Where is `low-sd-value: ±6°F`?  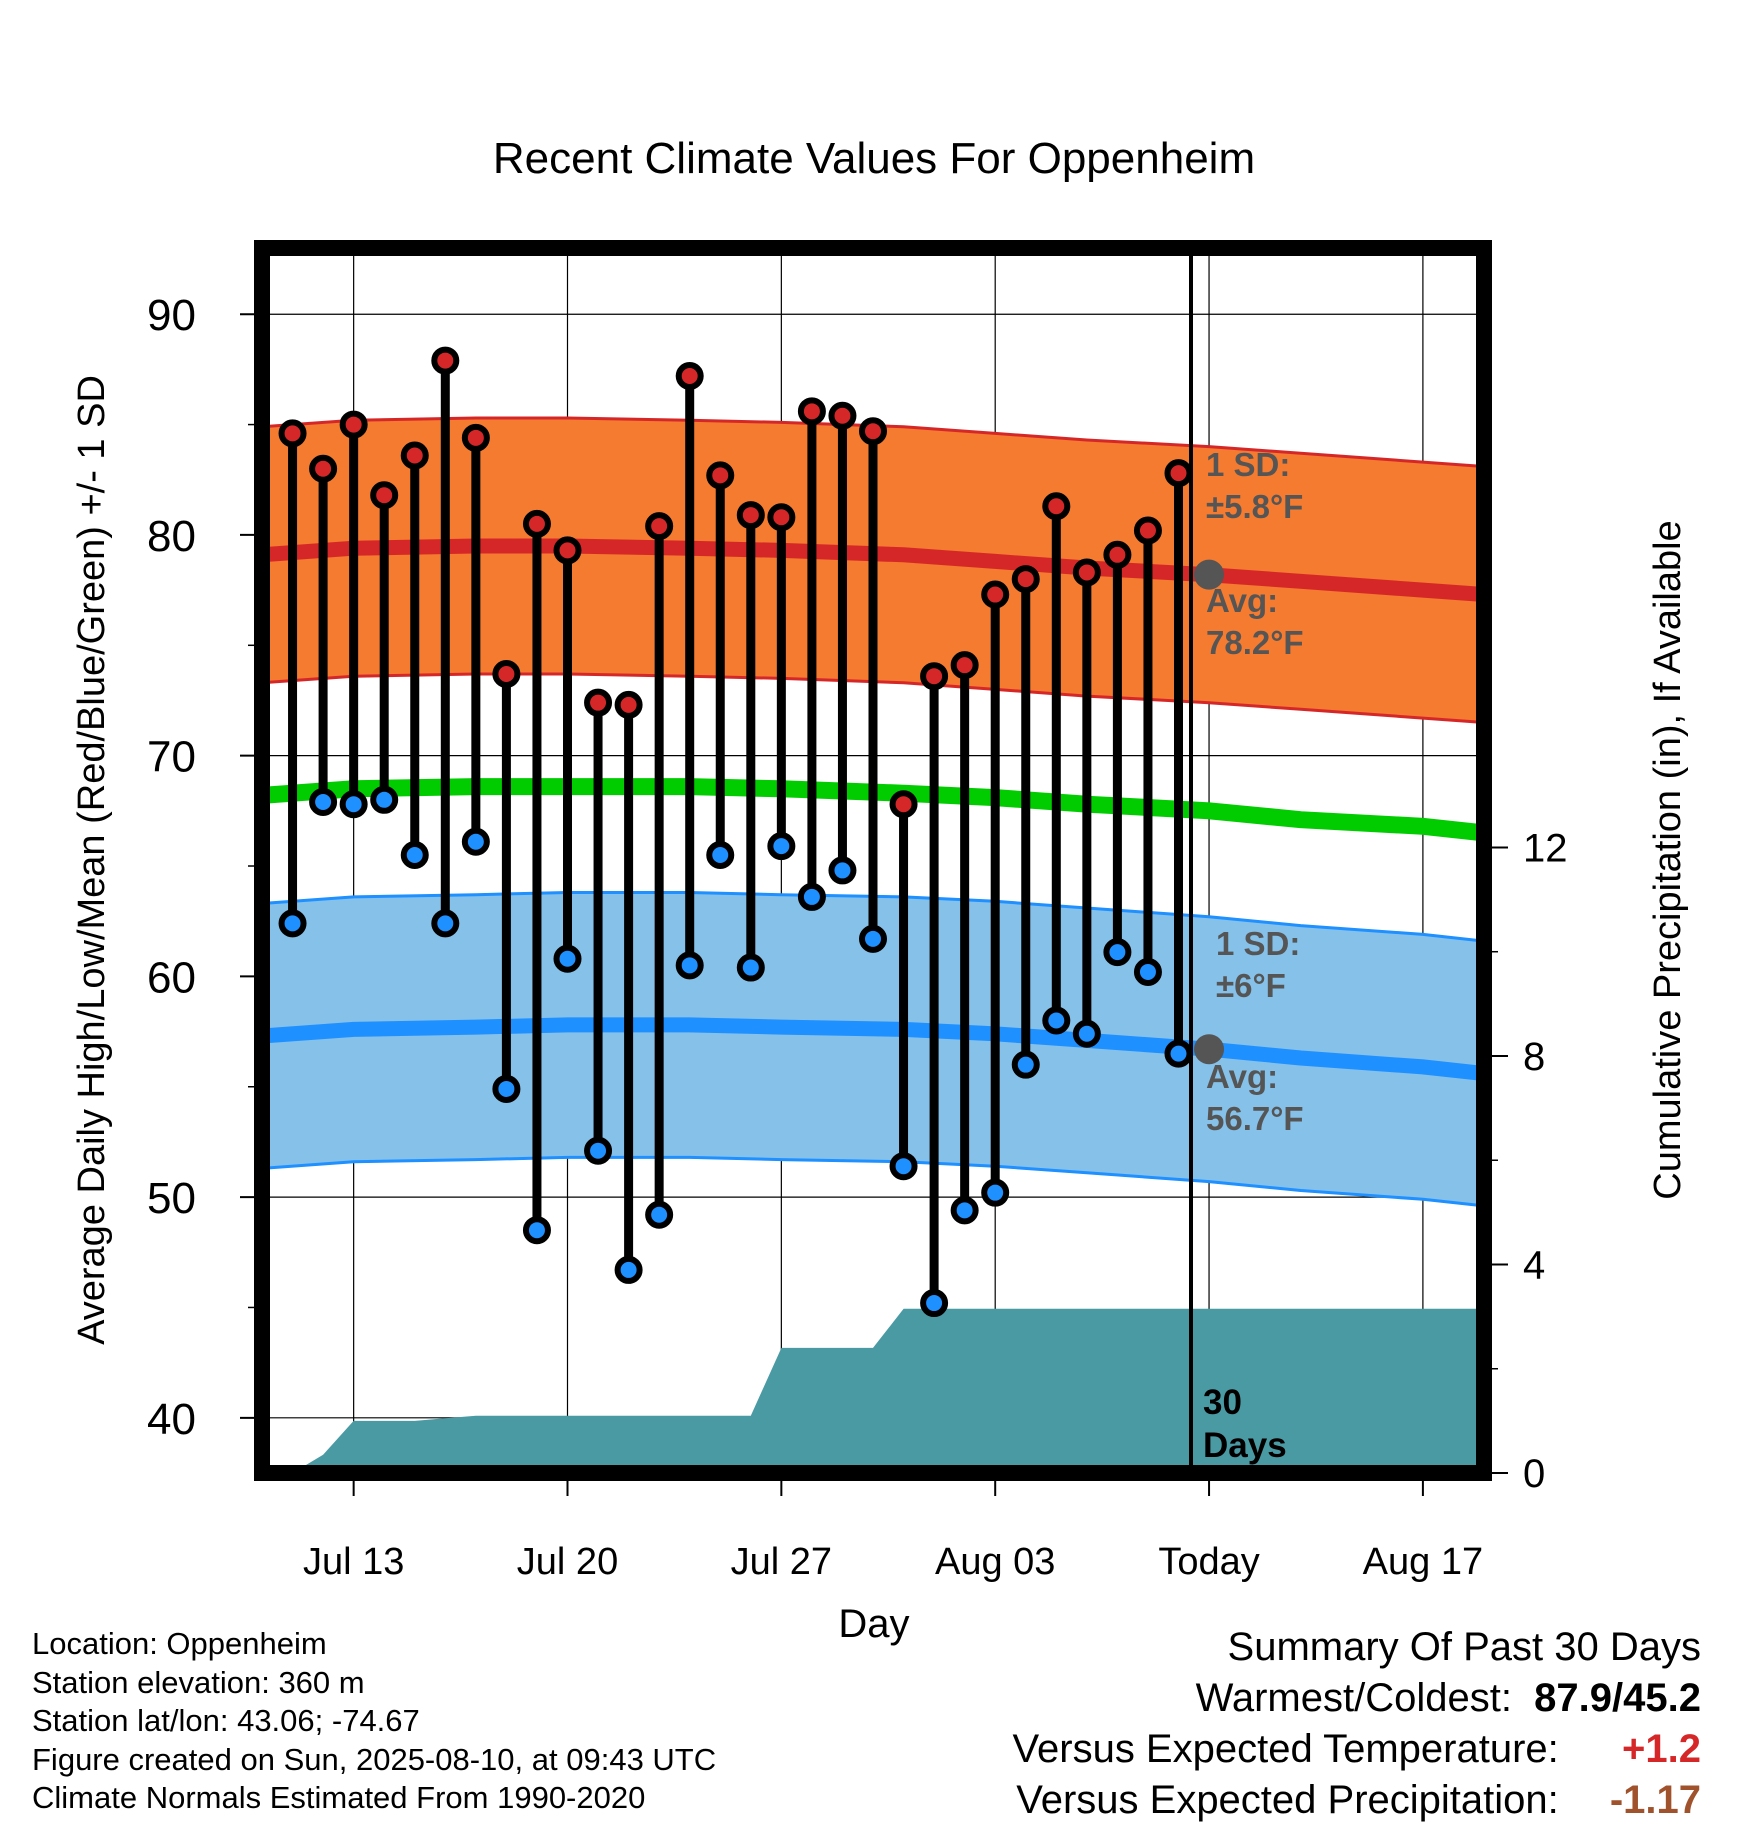
low-sd-value: ±6°F is located at coordinates (1251, 985).